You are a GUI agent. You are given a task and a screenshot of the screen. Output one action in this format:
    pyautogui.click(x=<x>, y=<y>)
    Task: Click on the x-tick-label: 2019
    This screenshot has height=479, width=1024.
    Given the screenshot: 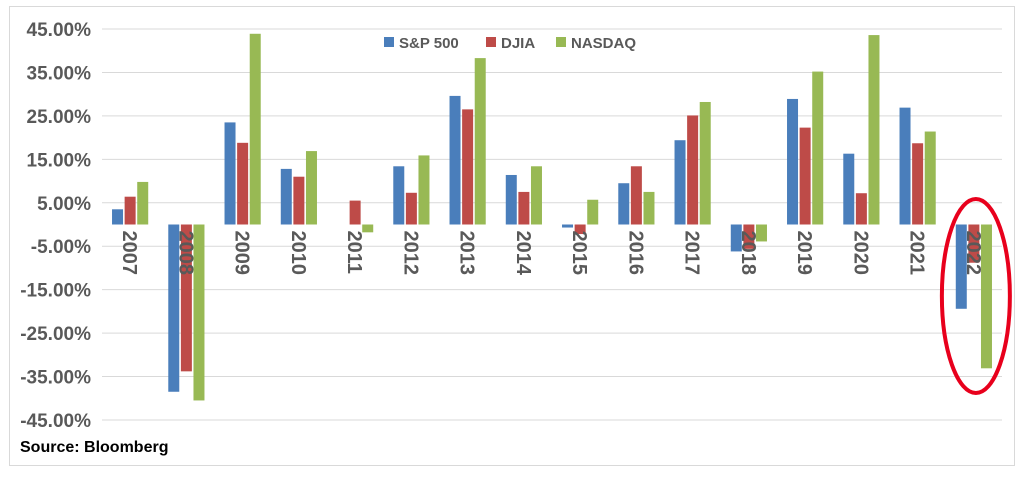 What is the action you would take?
    pyautogui.click(x=804, y=253)
    